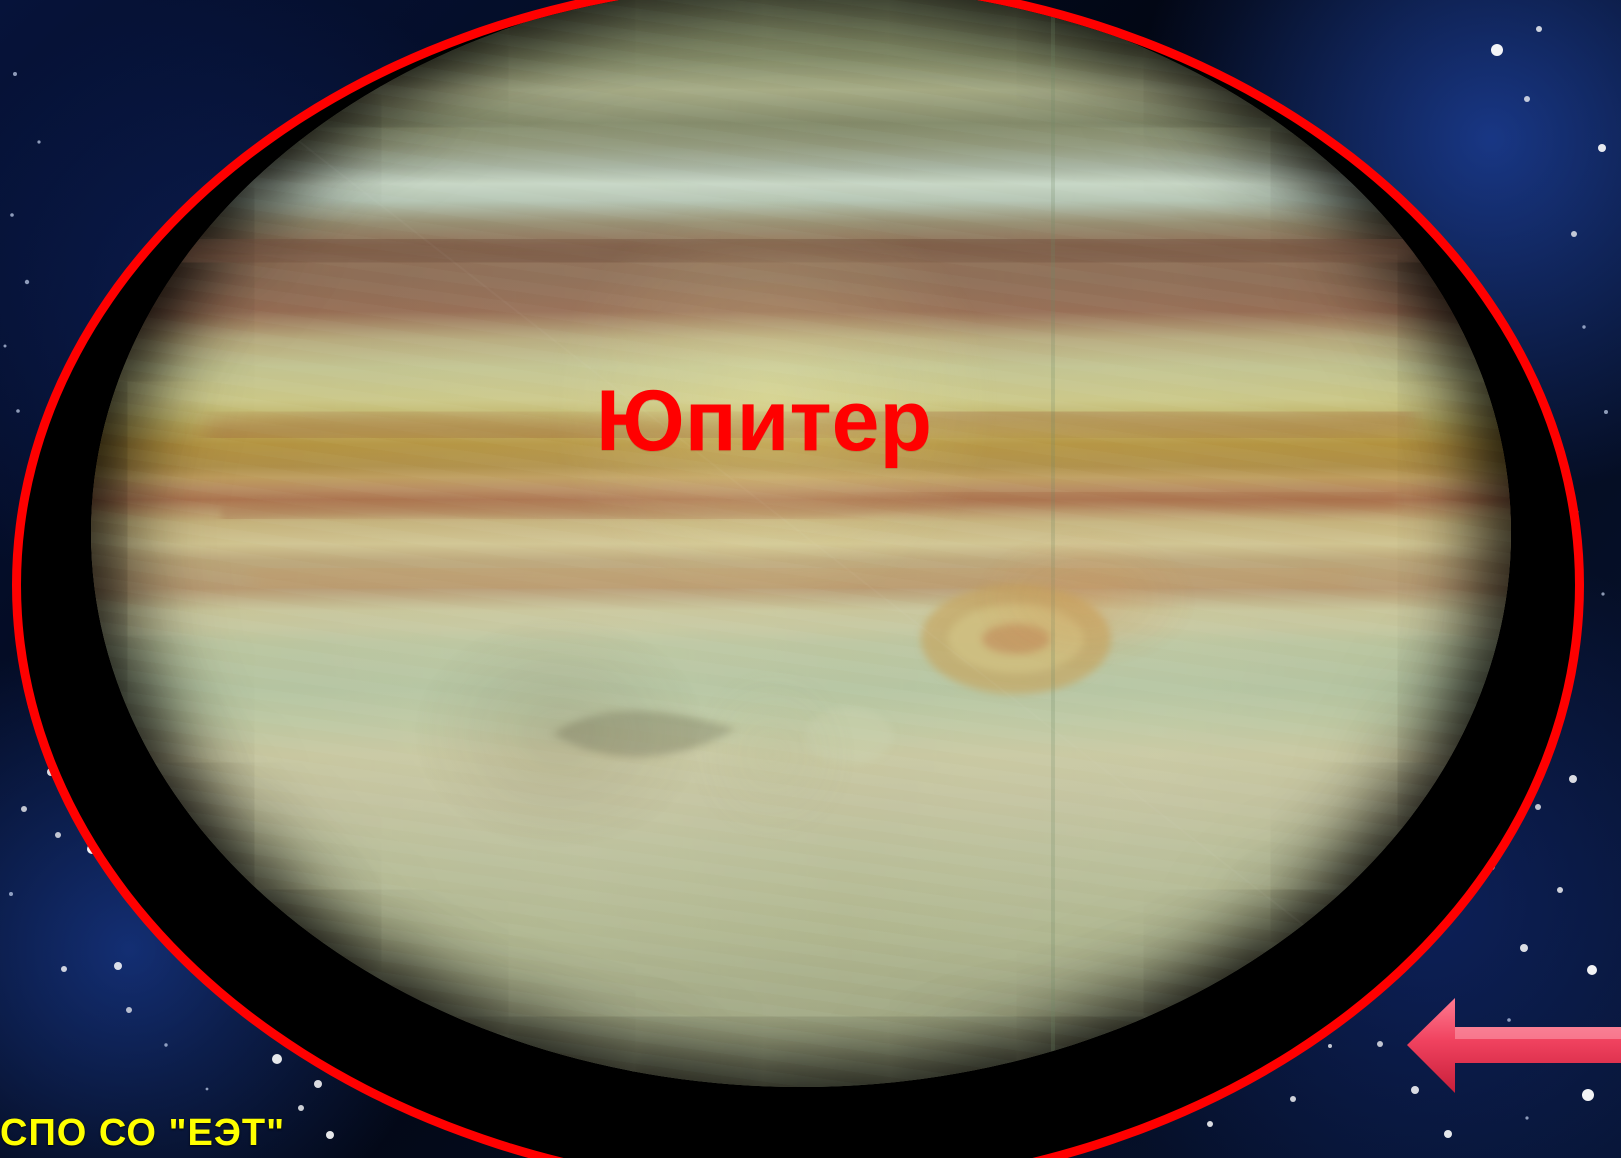  What do you see at coordinates (143, 1133) in the screenshot?
I see `footer-organization-label: СПО СО "ЕЭТ"` at bounding box center [143, 1133].